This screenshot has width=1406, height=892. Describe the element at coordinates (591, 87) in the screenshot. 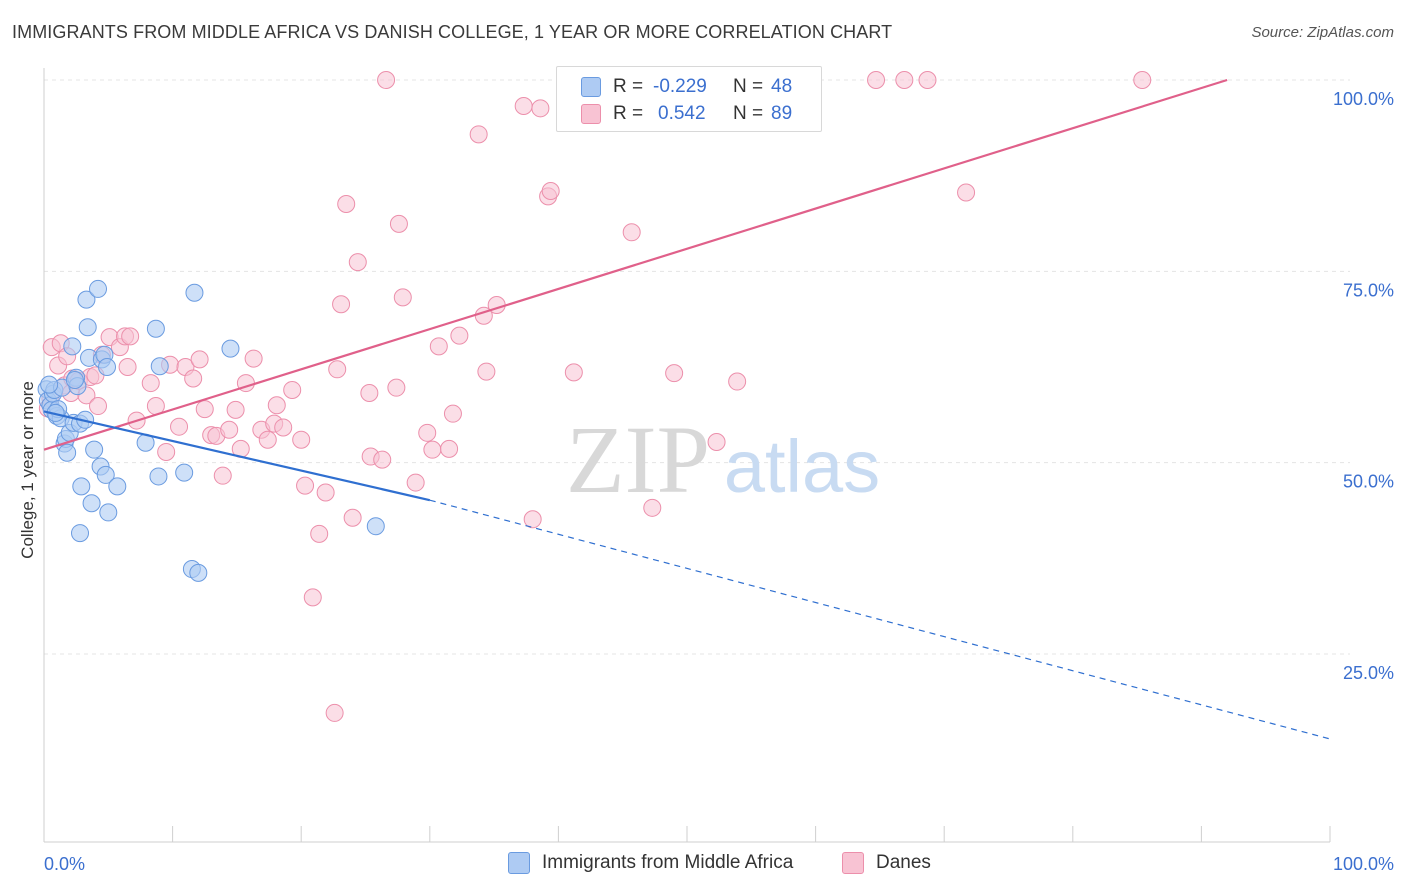

I see `legend-swatch-blue` at that location.